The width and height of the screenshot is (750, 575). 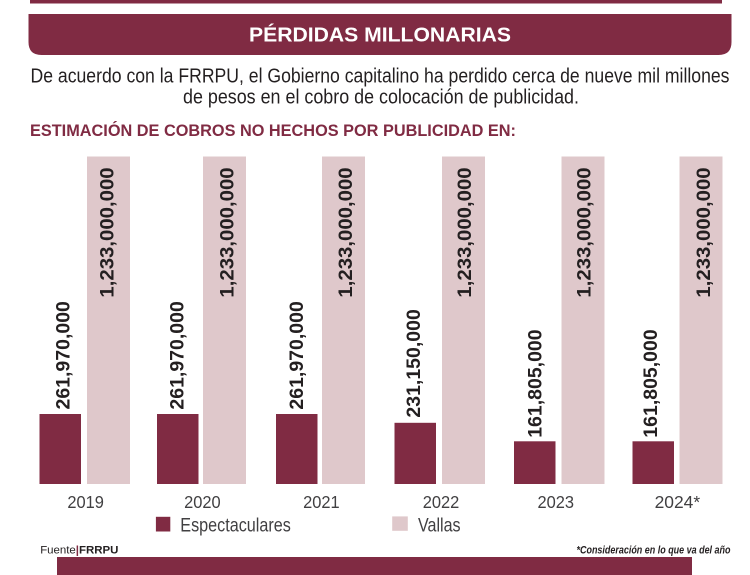 What do you see at coordinates (439, 525) in the screenshot?
I see `svg-text: Vallas` at bounding box center [439, 525].